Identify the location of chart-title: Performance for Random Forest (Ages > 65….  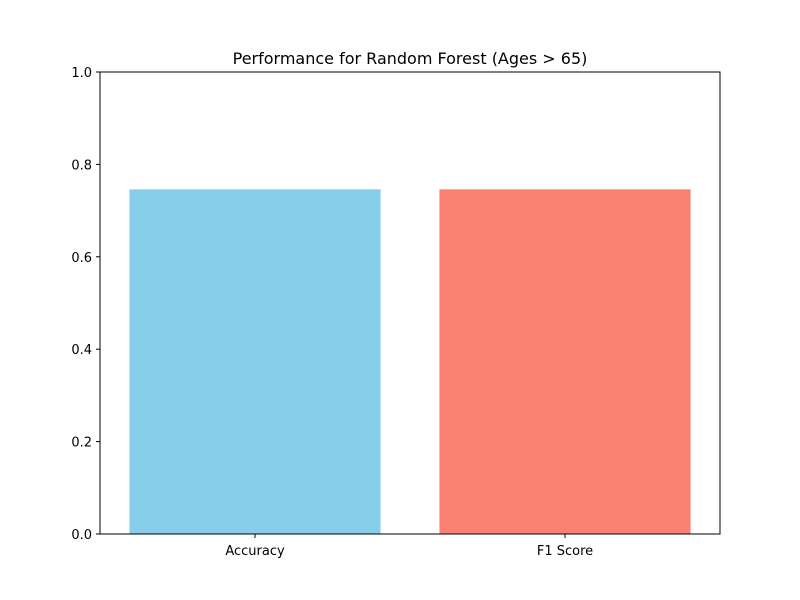
(410, 58).